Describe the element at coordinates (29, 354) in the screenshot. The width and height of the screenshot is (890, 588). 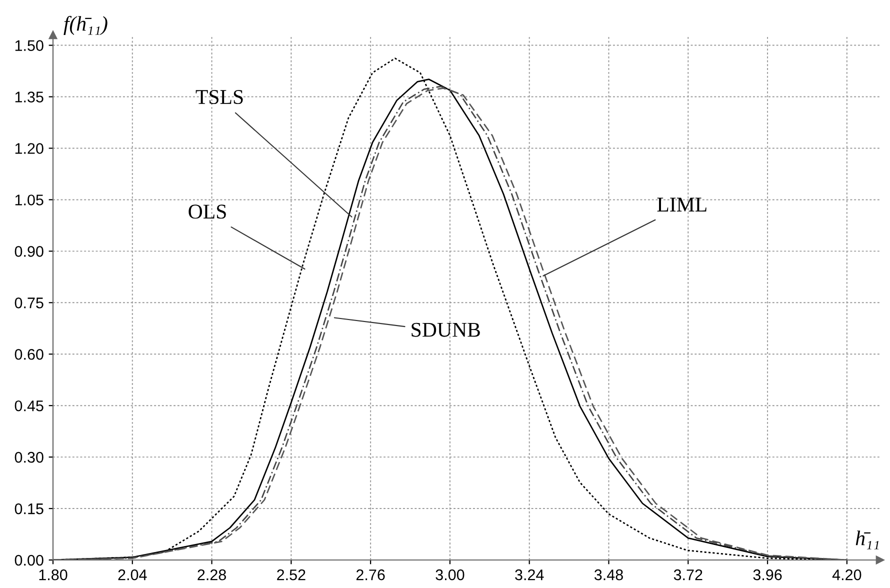
I see `y-tick-label: 0.60` at that location.